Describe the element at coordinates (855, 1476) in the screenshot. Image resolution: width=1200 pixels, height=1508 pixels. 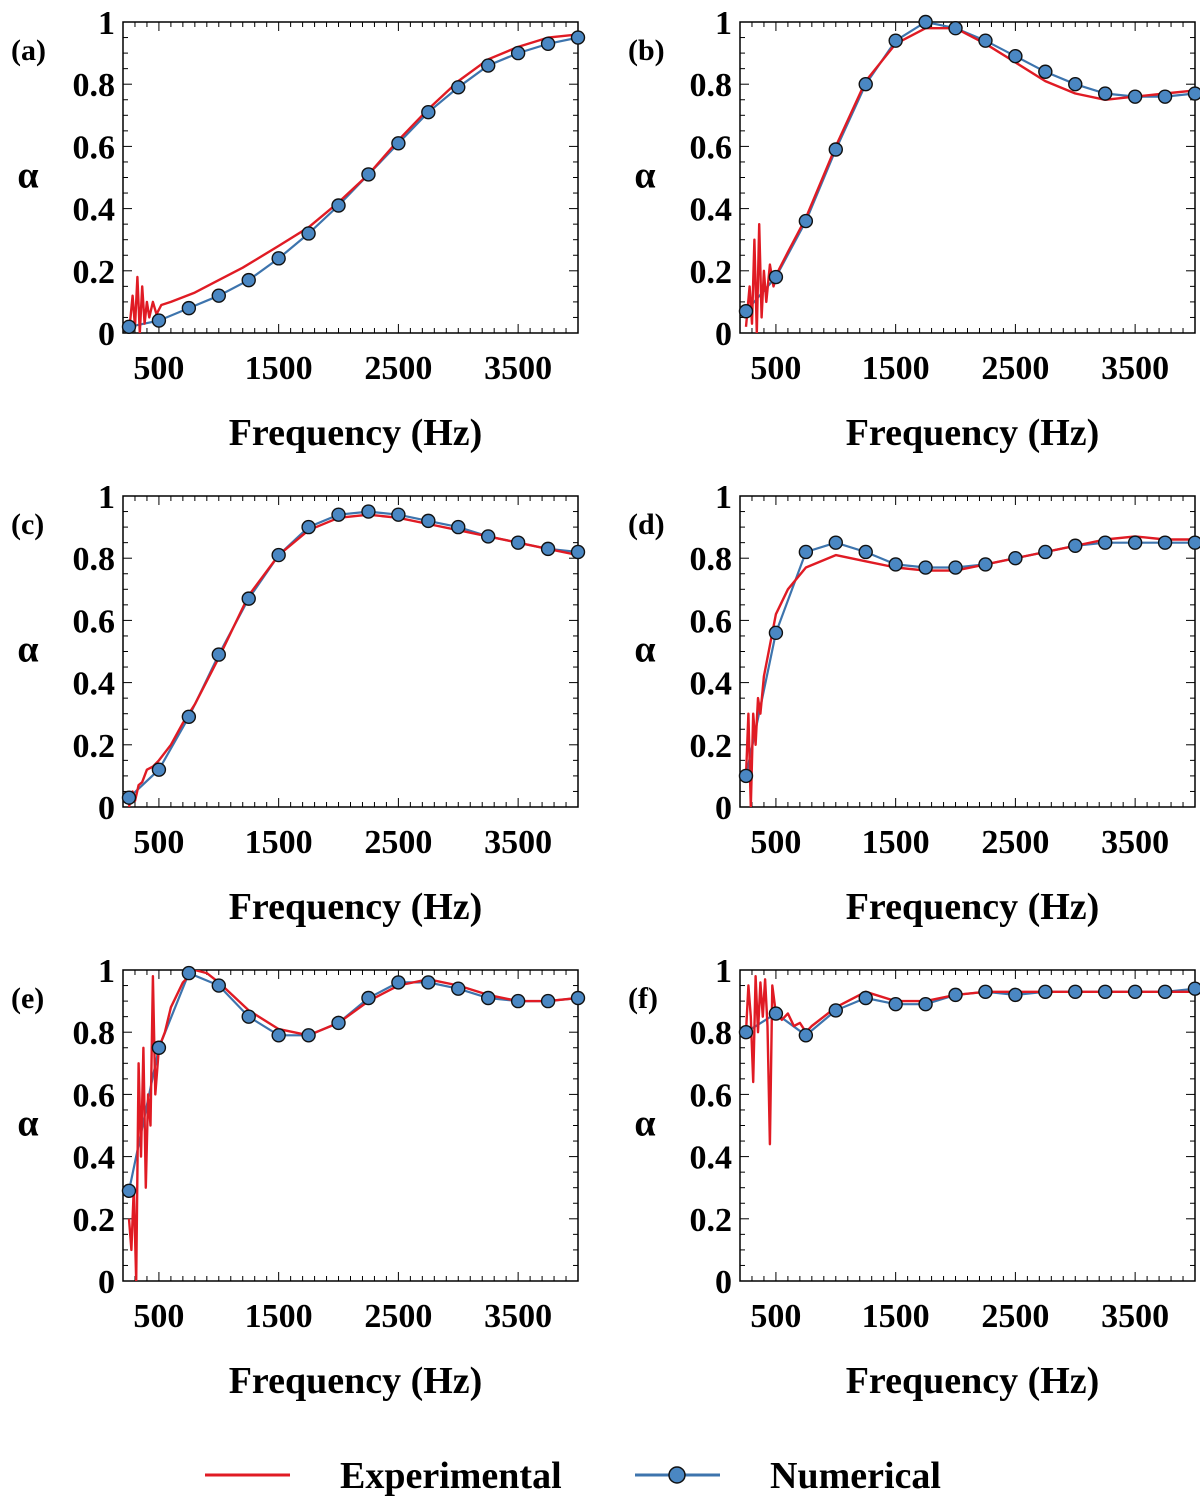
I see `legend-label-numerical: Numerical` at that location.